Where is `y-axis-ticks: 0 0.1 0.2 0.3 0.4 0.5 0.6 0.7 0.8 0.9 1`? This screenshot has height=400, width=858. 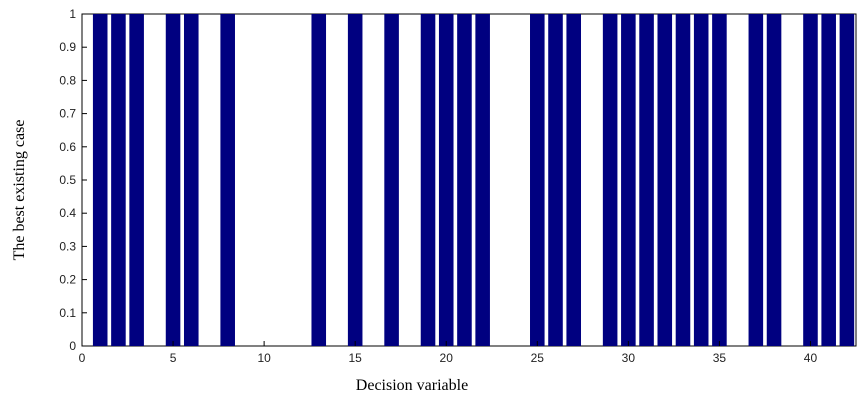 y-axis-ticks: 0 0.1 0.2 0.3 0.4 0.5 0.6 0.7 0.8 0.9 1 is located at coordinates (73, 180).